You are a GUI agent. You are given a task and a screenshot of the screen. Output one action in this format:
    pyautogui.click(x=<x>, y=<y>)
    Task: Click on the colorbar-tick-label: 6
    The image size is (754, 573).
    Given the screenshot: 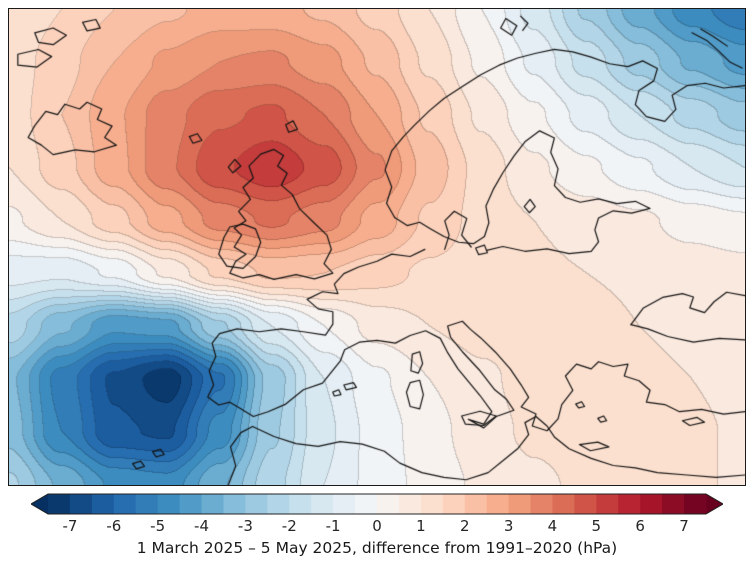 What is the action you would take?
    pyautogui.click(x=640, y=526)
    